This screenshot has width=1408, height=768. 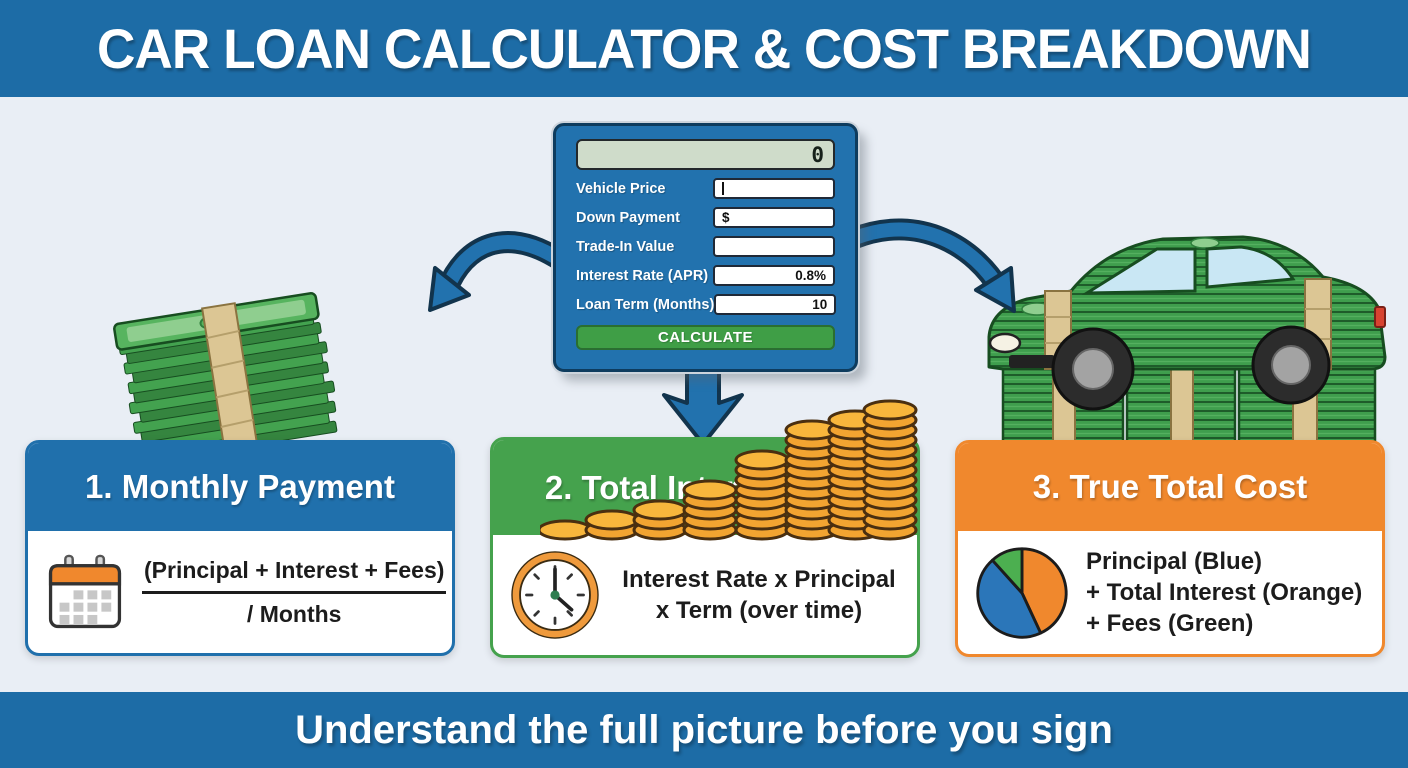 I want to click on card-true-total-cost-title: 3. True Total Cost, so click(x=1170, y=487).